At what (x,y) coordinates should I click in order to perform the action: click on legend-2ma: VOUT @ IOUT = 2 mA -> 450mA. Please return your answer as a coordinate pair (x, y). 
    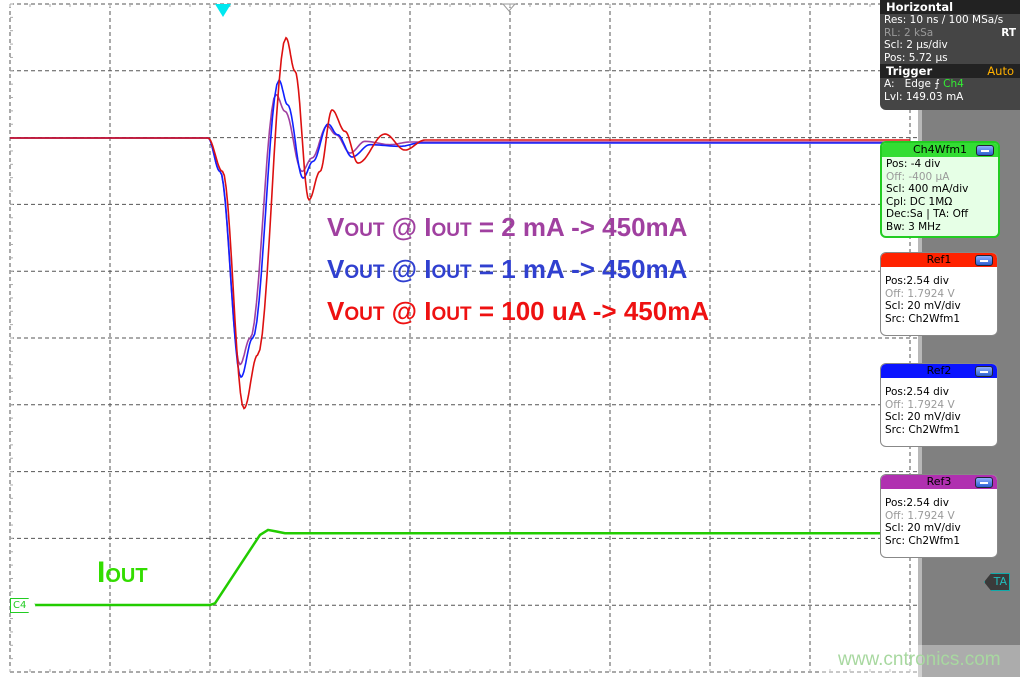
    Looking at the image, I should click on (507, 227).